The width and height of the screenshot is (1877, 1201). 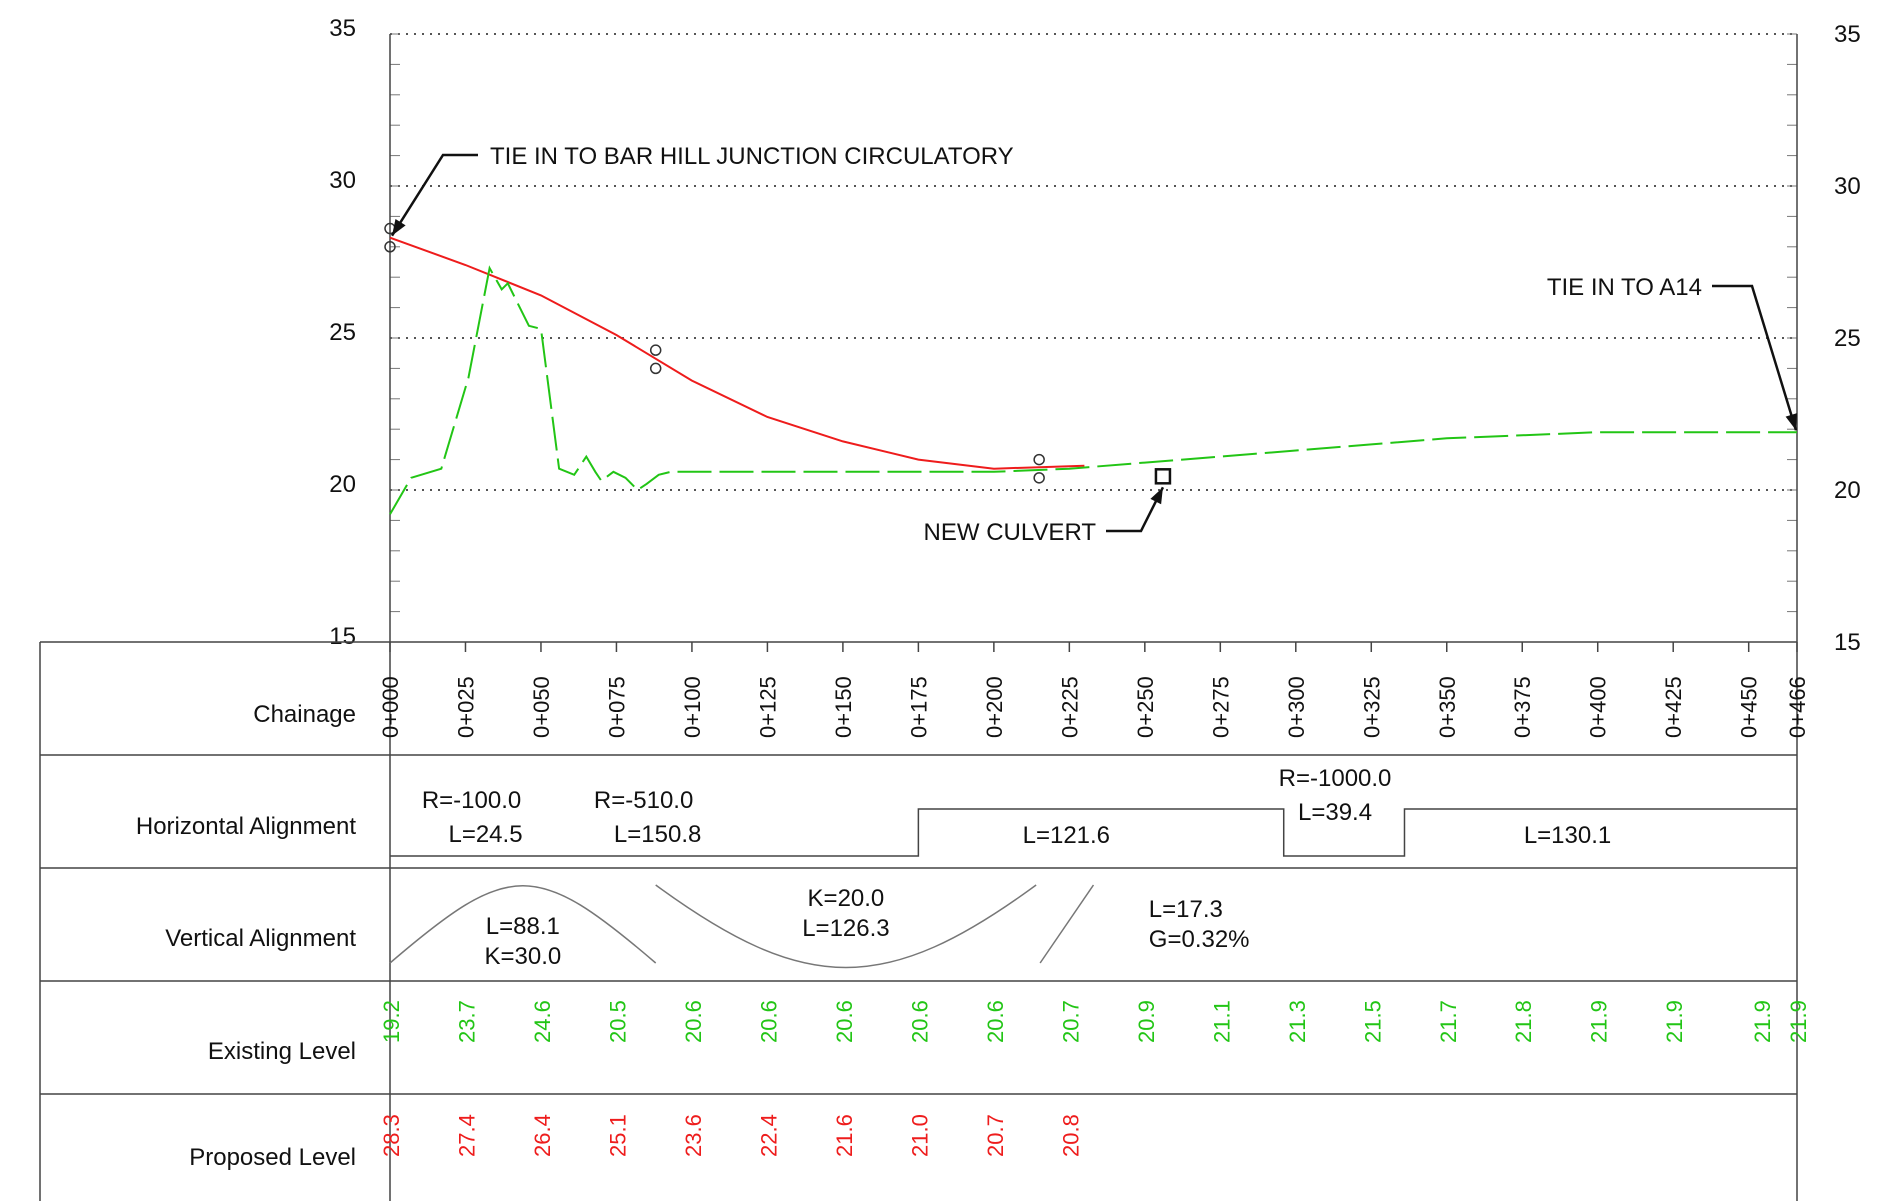 I want to click on vertical-alignment-text: G=0.32%, so click(x=1199, y=939).